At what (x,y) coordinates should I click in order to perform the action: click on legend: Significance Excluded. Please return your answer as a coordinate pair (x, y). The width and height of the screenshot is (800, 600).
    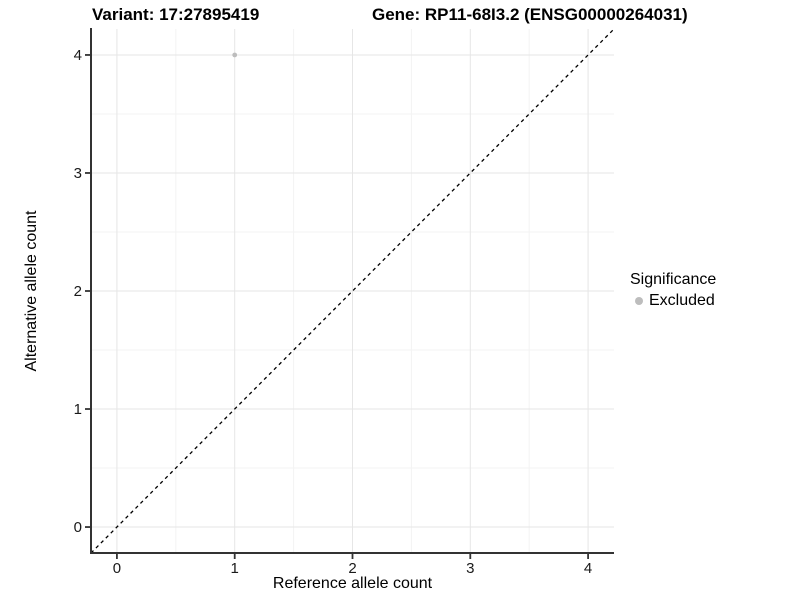
    Looking at the image, I should click on (673, 290).